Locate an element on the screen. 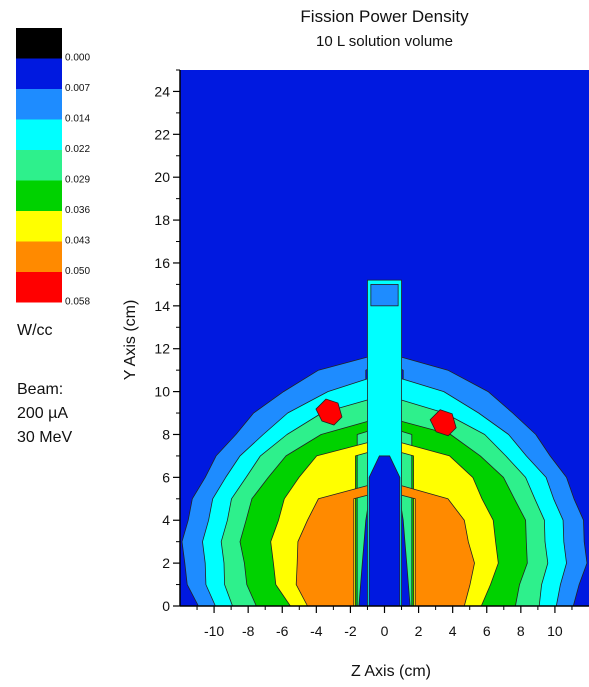 The width and height of the screenshot is (589, 687). colorbar-label: 0.022 is located at coordinates (77, 149).